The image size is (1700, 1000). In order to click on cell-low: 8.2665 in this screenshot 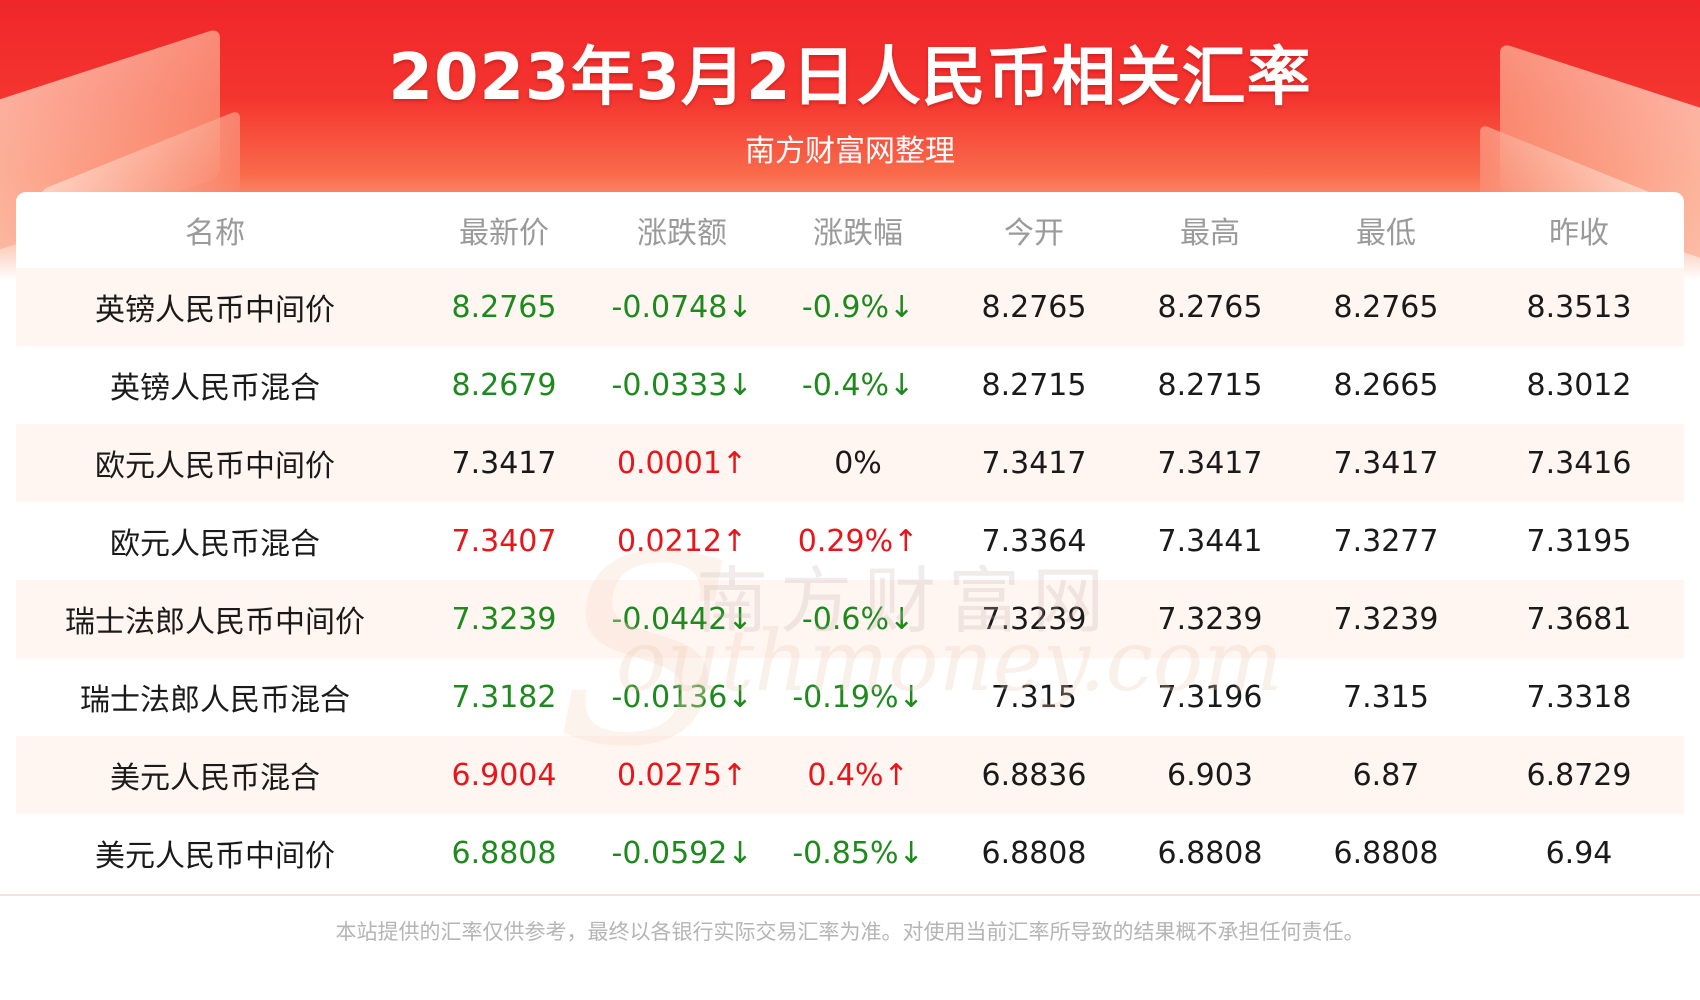, I will do `click(1386, 385)`.